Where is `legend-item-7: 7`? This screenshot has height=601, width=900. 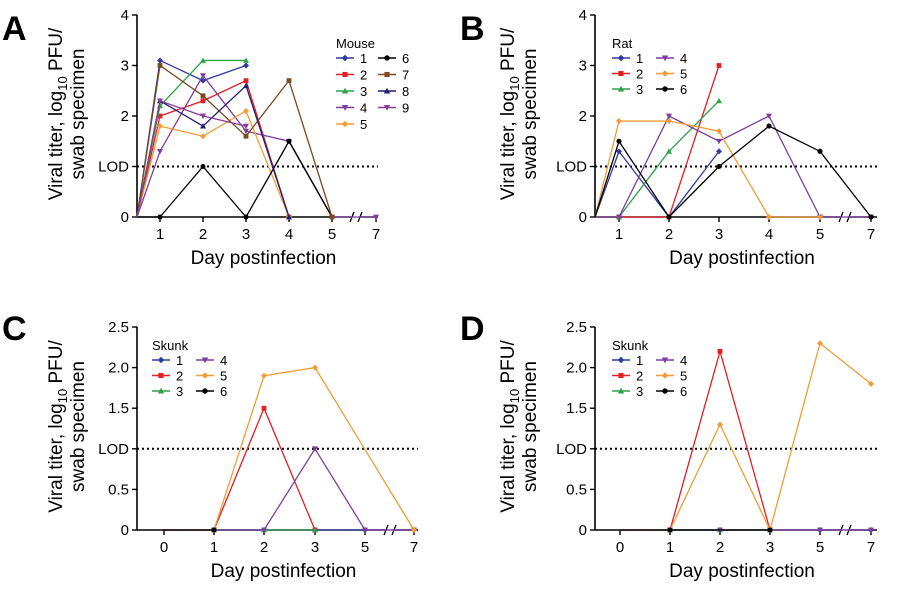 legend-item-7: 7 is located at coordinates (393, 75).